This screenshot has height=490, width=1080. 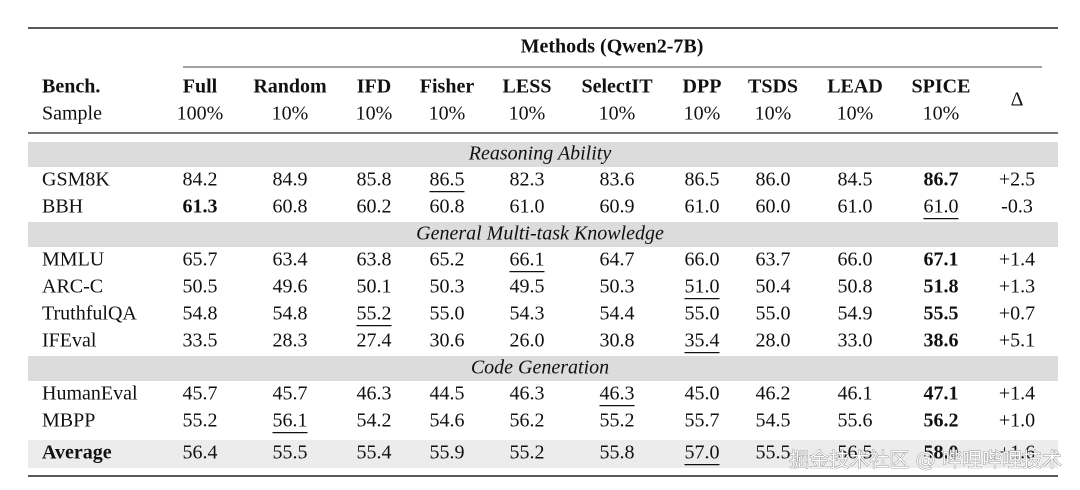 I want to click on cell: 26.0, so click(x=527, y=341).